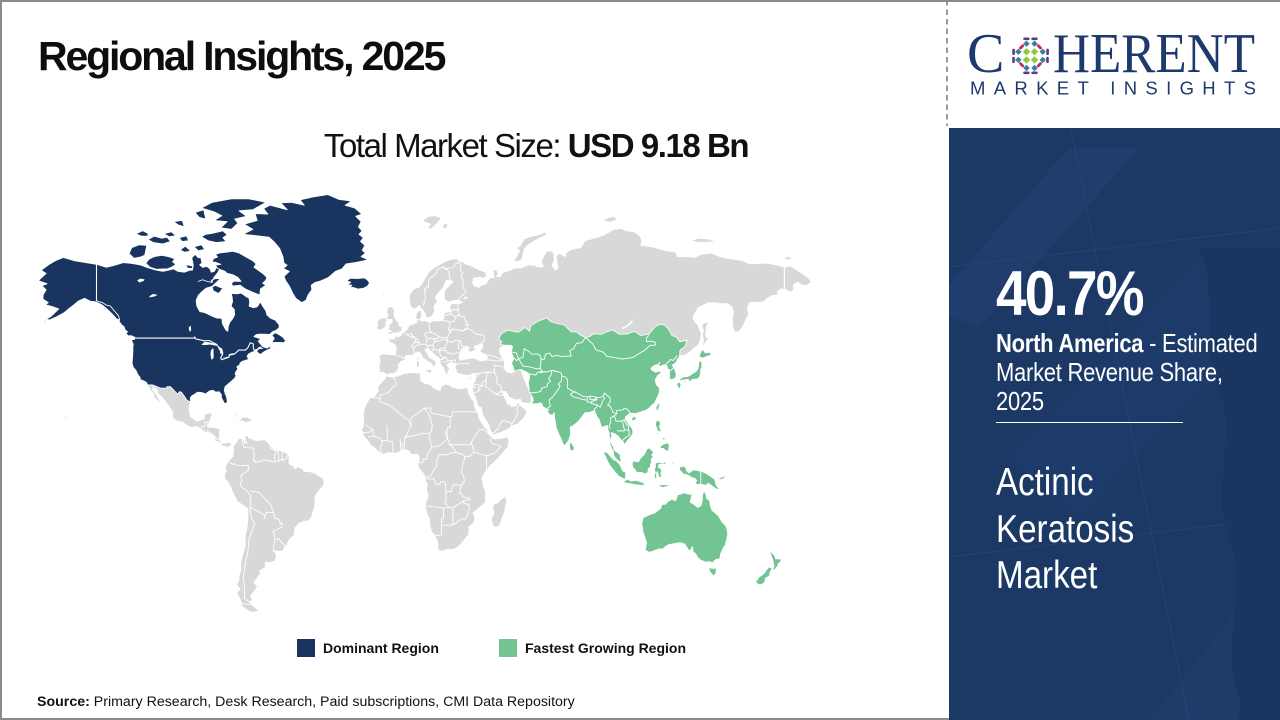 This screenshot has width=1280, height=720. I want to click on svg-text: HERENT, so click(1154, 56).